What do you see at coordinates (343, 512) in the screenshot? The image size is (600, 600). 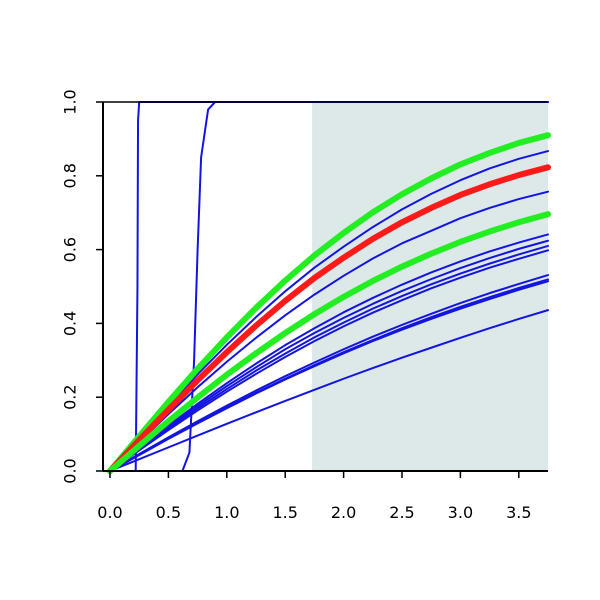 I see `x-tick-label-4: 2.0` at bounding box center [343, 512].